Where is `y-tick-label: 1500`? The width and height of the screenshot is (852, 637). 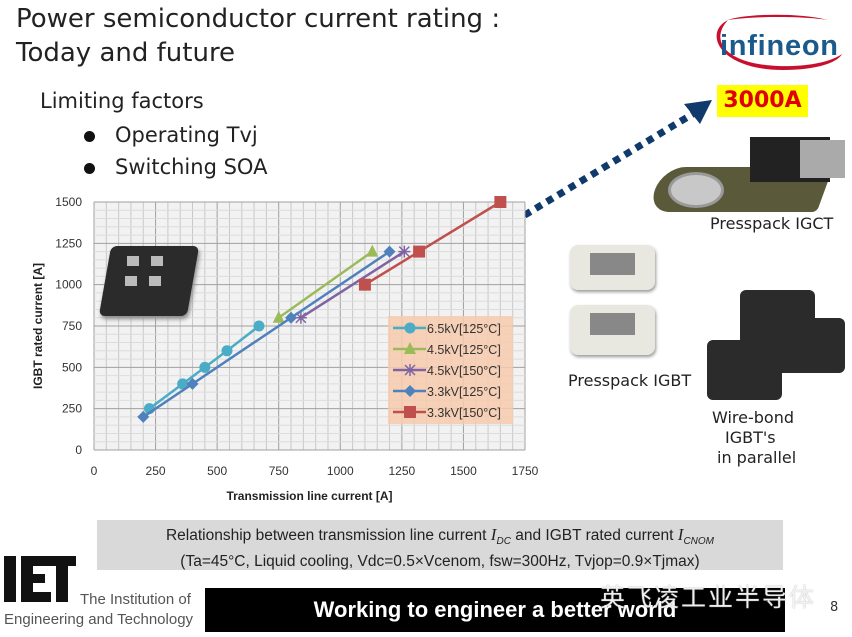
y-tick-label: 1500 is located at coordinates (68, 202).